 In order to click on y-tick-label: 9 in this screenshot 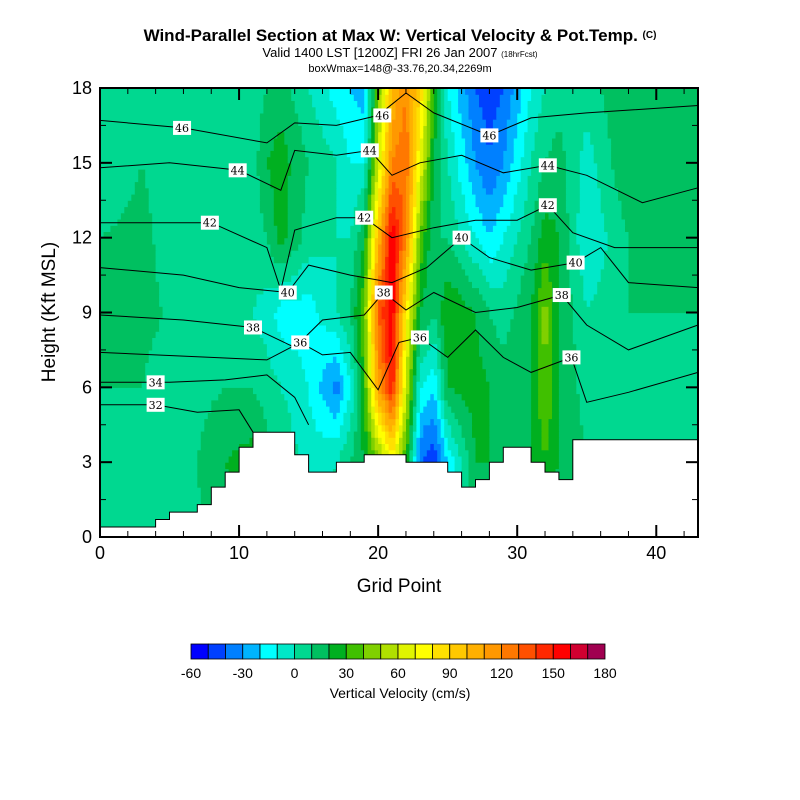, I will do `click(87, 313)`.